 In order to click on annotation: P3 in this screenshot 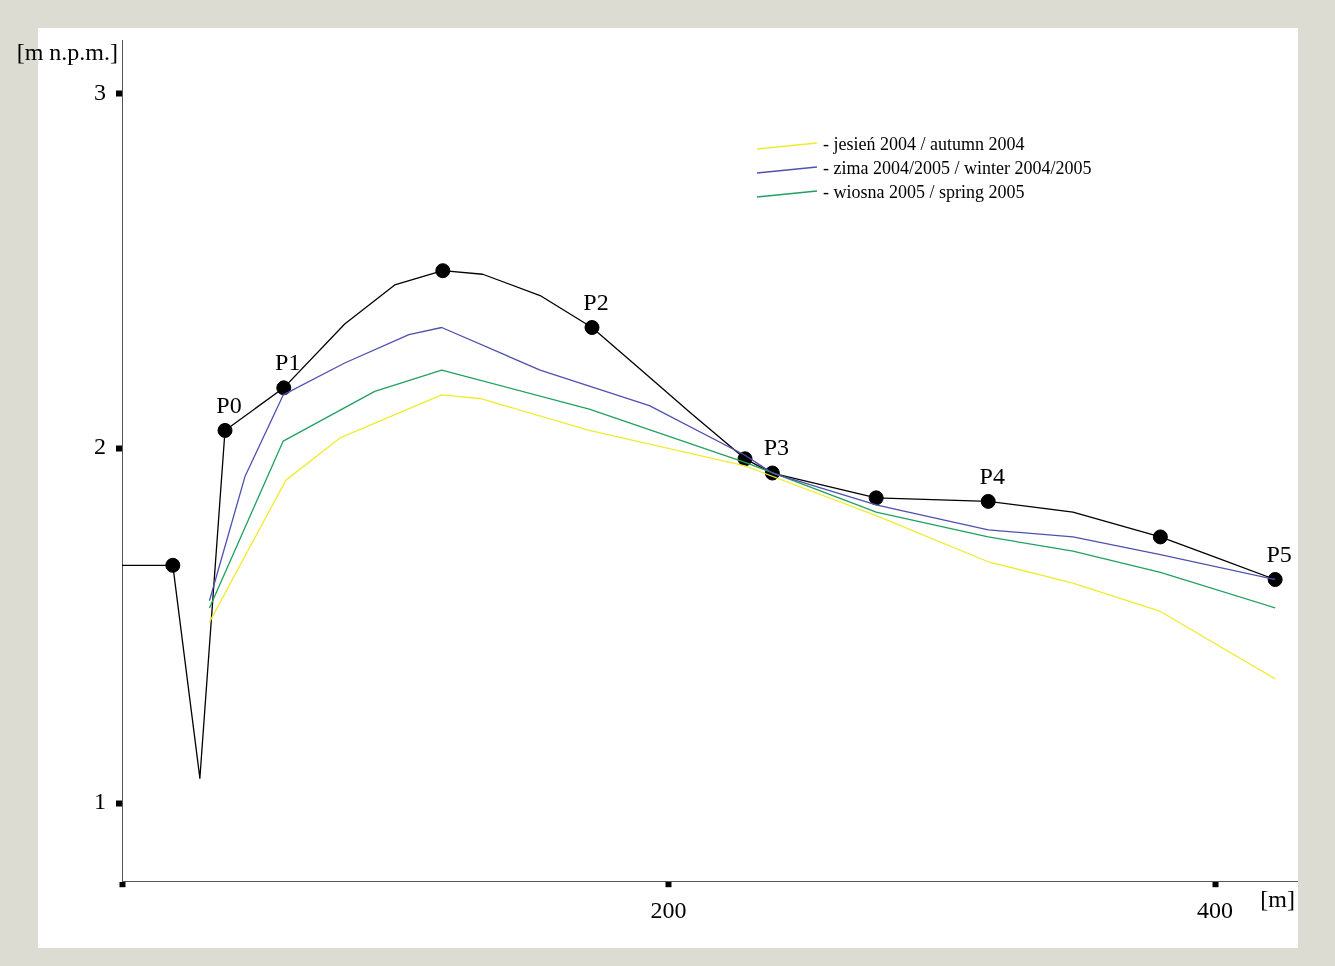, I will do `click(776, 447)`.